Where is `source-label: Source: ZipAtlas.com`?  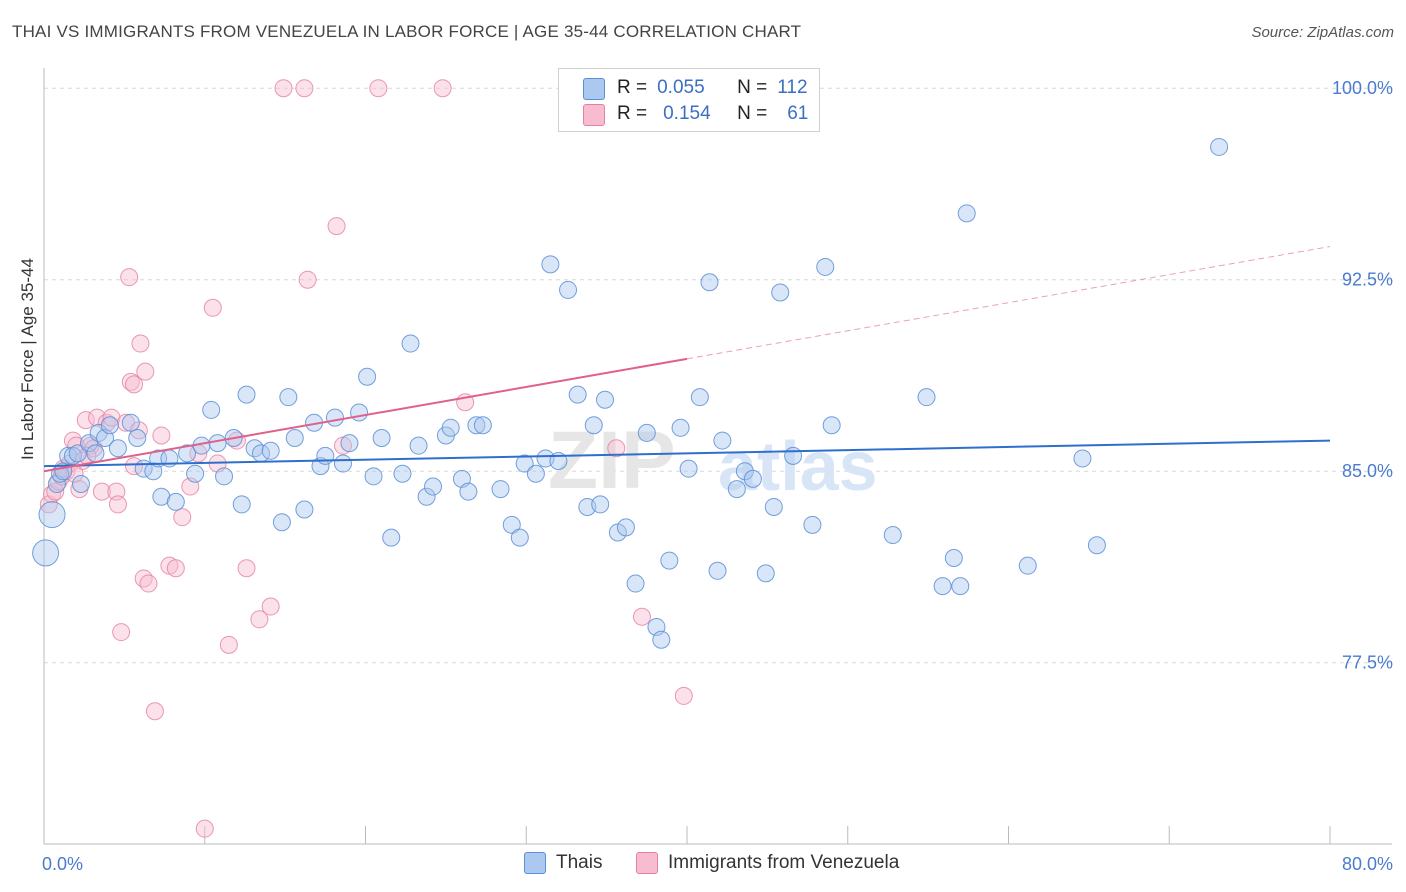
source-label: Source: ZipAtlas.com is located at coordinates (1322, 32).